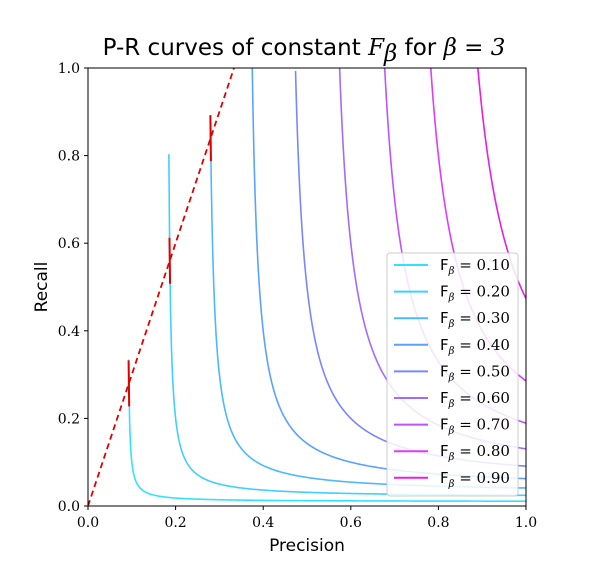  I want to click on tangent-marker-layer, so click(189, 203).